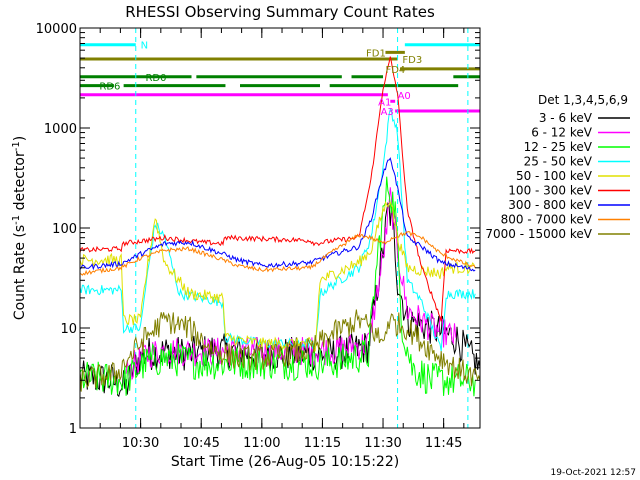  Describe the element at coordinates (155, 78) in the screenshot. I see `flag-label-rd0: RD0` at that location.